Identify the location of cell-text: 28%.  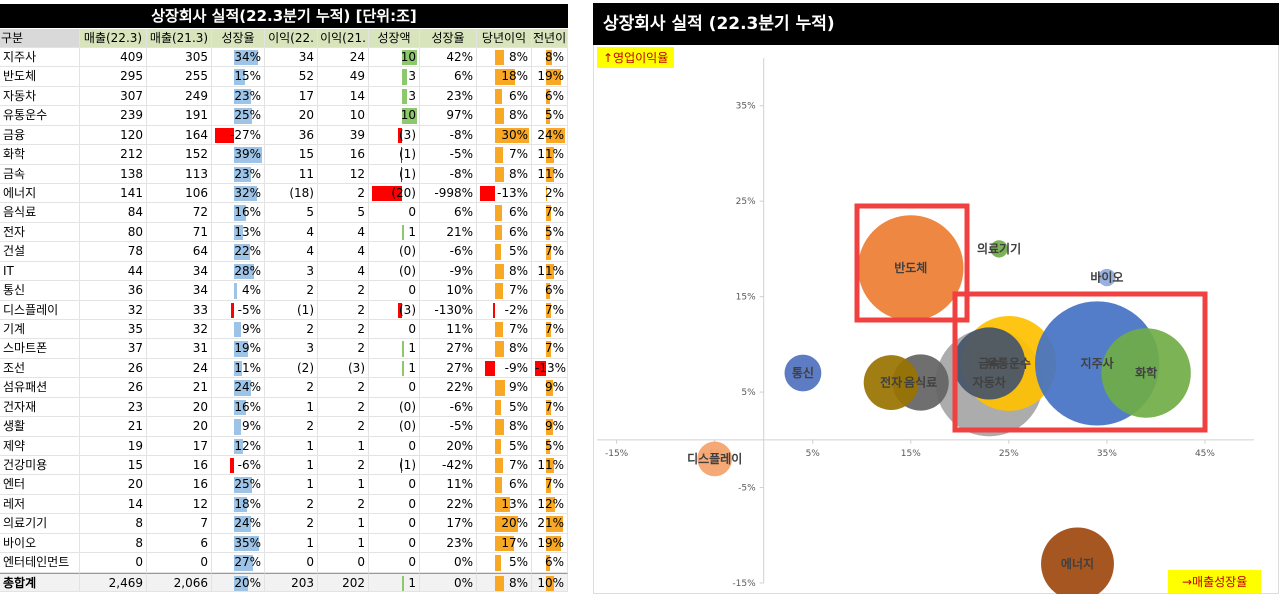
(247, 270).